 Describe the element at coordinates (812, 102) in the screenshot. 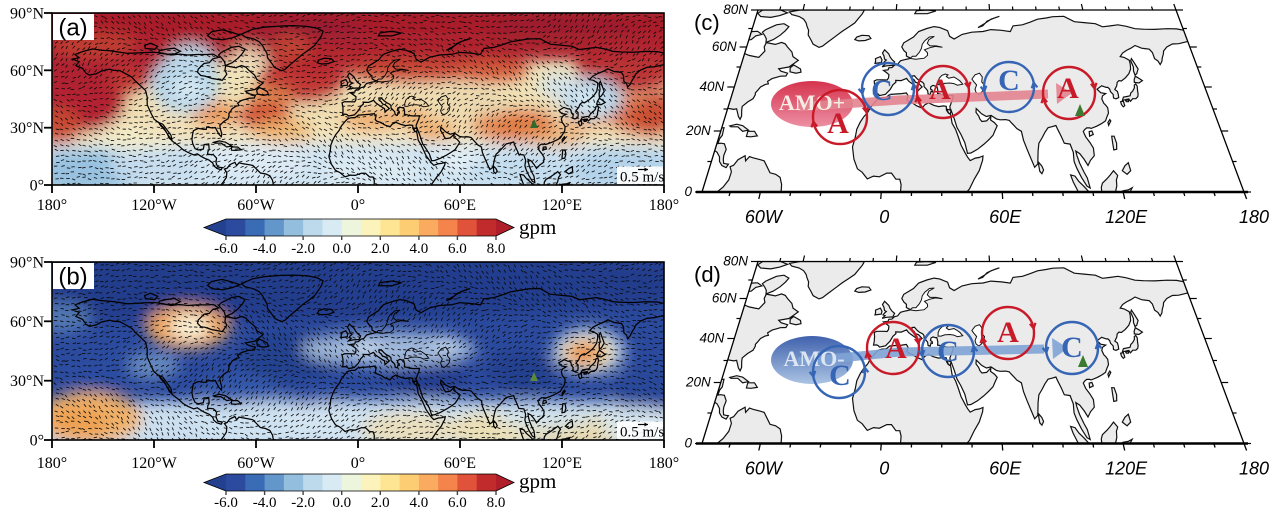

I see `svg-text: AMO+` at that location.